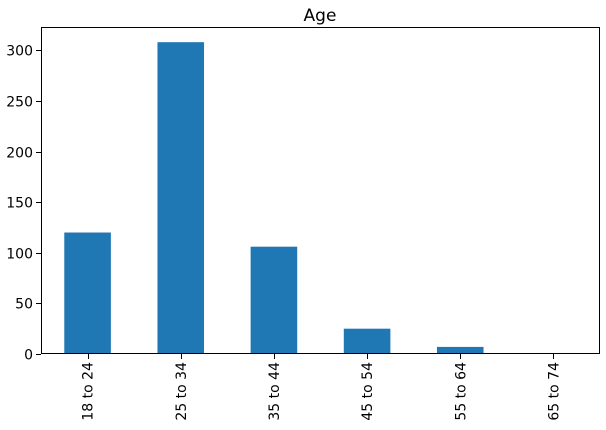 The height and width of the screenshot is (430, 606). Describe the element at coordinates (182, 391) in the screenshot. I see `x-tick-label-1: 25 to 34` at that location.